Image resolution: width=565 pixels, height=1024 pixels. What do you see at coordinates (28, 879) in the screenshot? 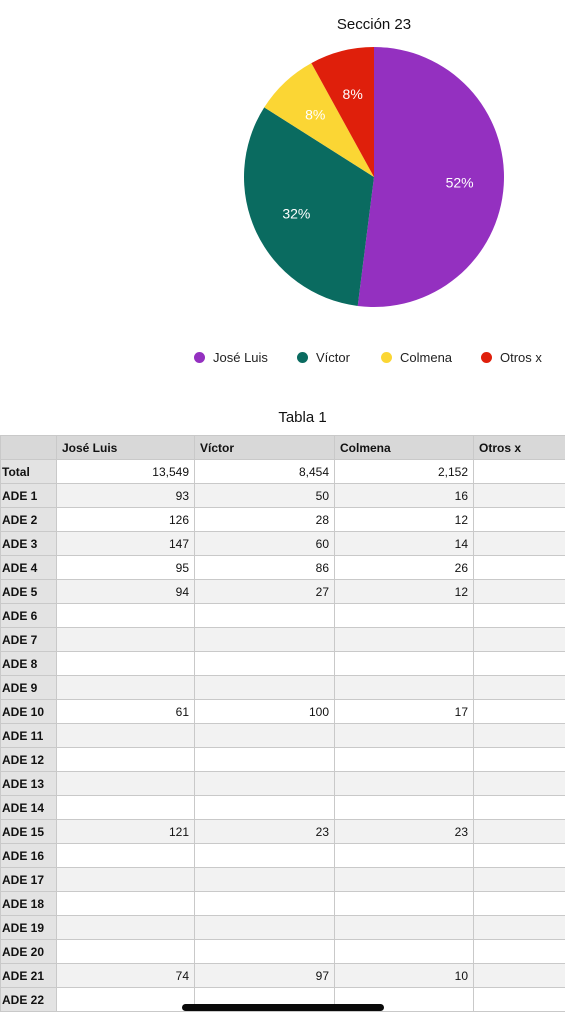
I see `row-header: ADE 17` at bounding box center [28, 879].